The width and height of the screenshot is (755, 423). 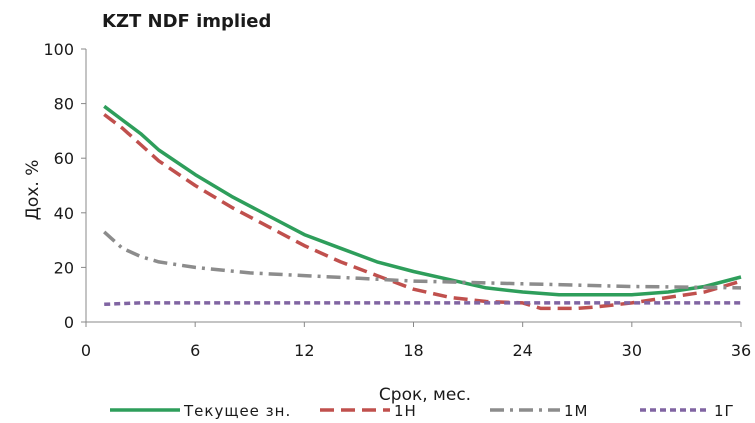 I want to click on x-tick-label: 0, so click(x=86, y=350).